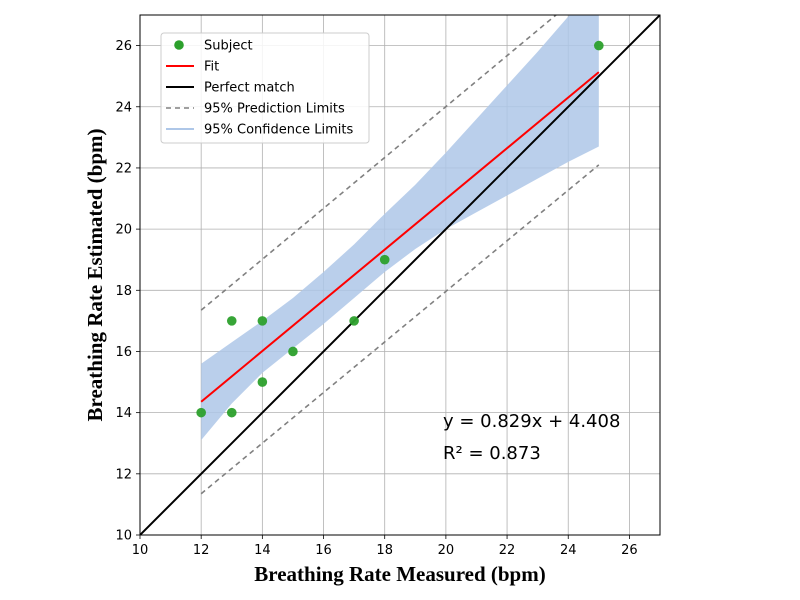  I want to click on y-axis-title: Breathing Rate Estimated (bpm), so click(95, 274).